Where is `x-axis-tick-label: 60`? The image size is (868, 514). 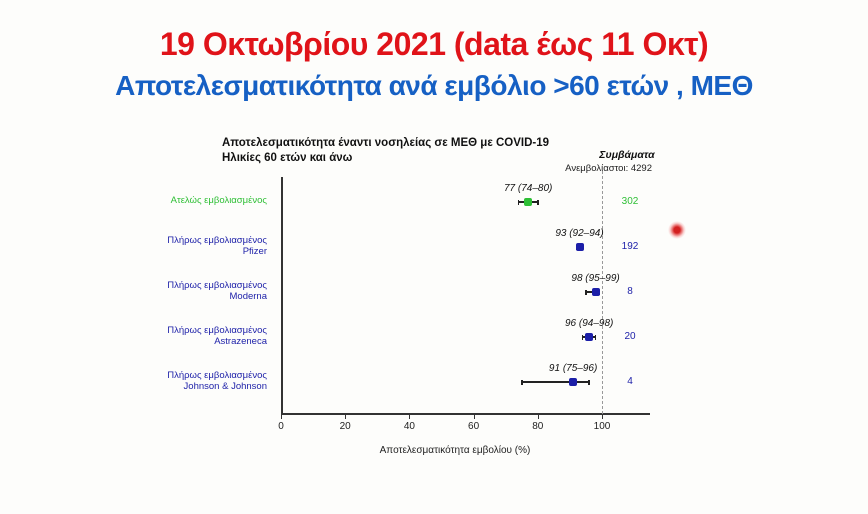 x-axis-tick-label: 60 is located at coordinates (474, 426).